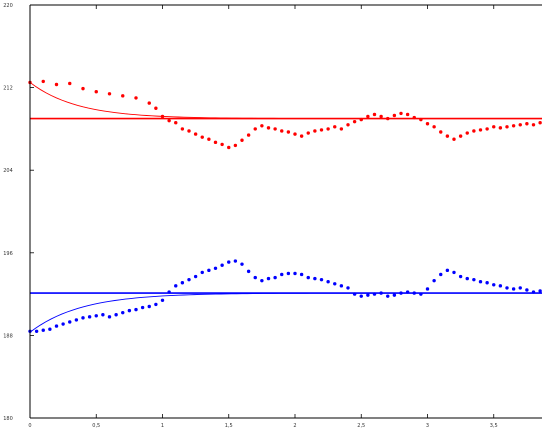 This screenshot has width=542, height=433. Describe the element at coordinates (29, 426) in the screenshot. I see `x-tick-label: 0` at that location.